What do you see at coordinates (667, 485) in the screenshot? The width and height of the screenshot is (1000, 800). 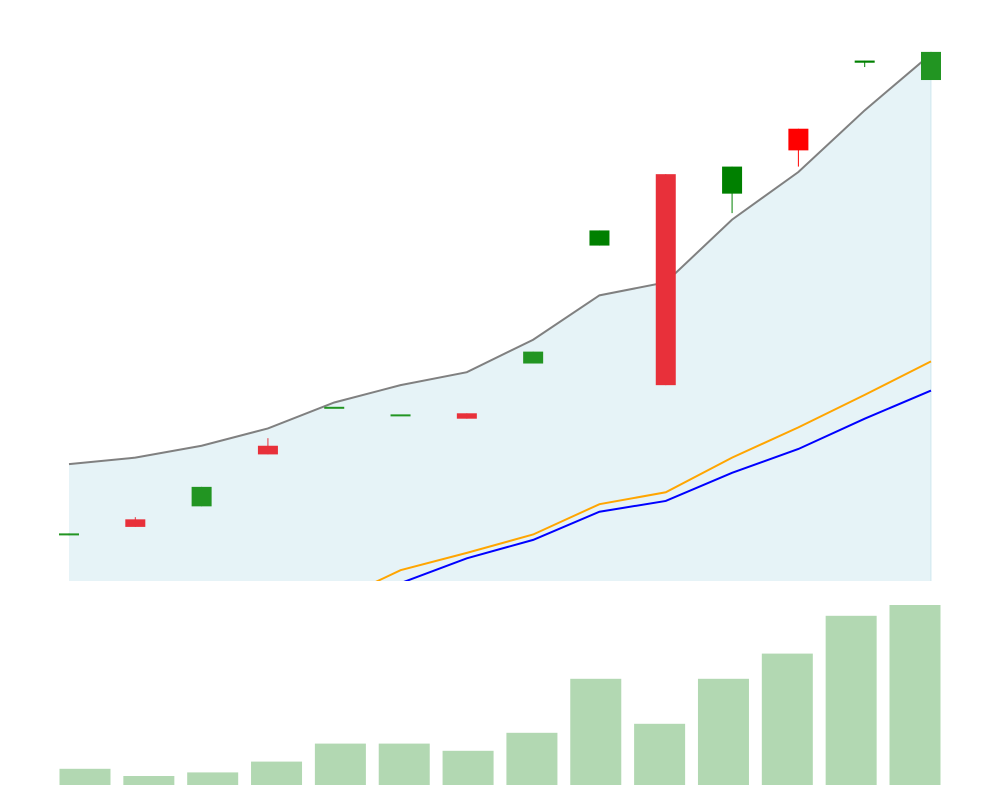 I see `blue-line` at bounding box center [667, 485].